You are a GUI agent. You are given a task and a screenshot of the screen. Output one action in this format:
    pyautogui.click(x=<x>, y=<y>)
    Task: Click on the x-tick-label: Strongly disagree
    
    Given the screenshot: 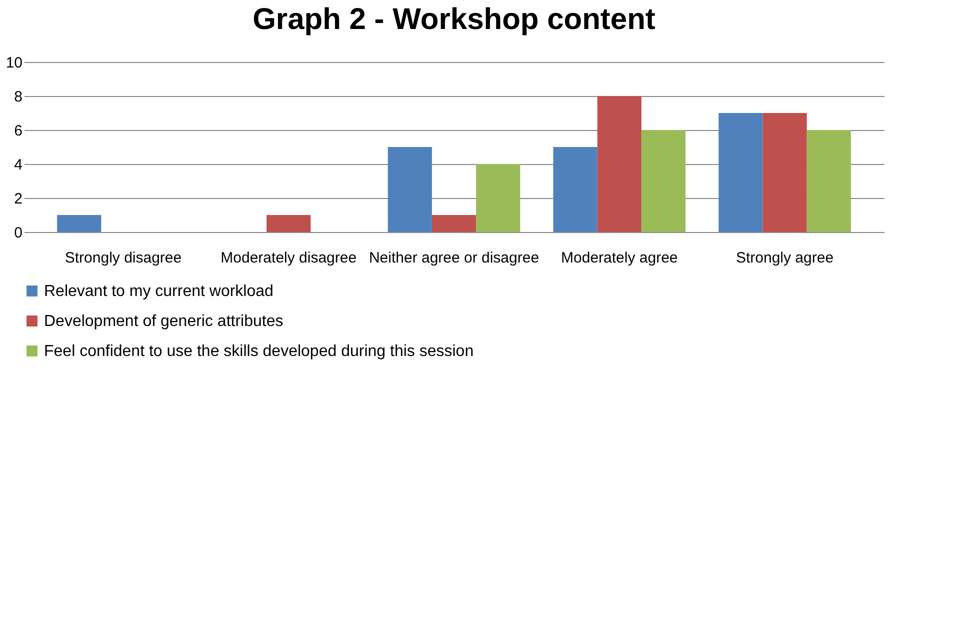 What is the action you would take?
    pyautogui.click(x=123, y=258)
    